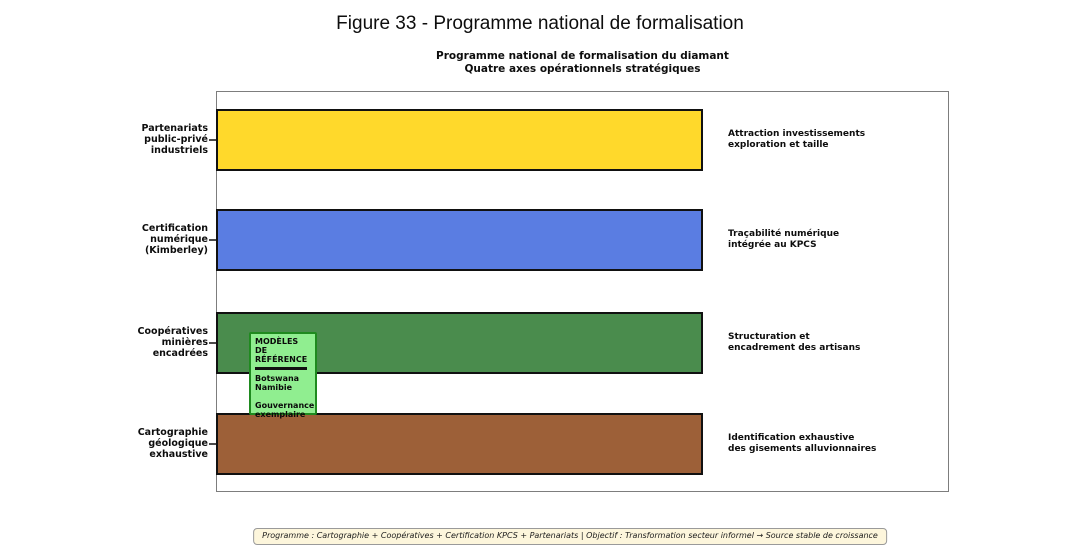 This screenshot has height=560, width=1080. Describe the element at coordinates (180, 353) in the screenshot. I see `ylabel-line: encadrées` at that location.